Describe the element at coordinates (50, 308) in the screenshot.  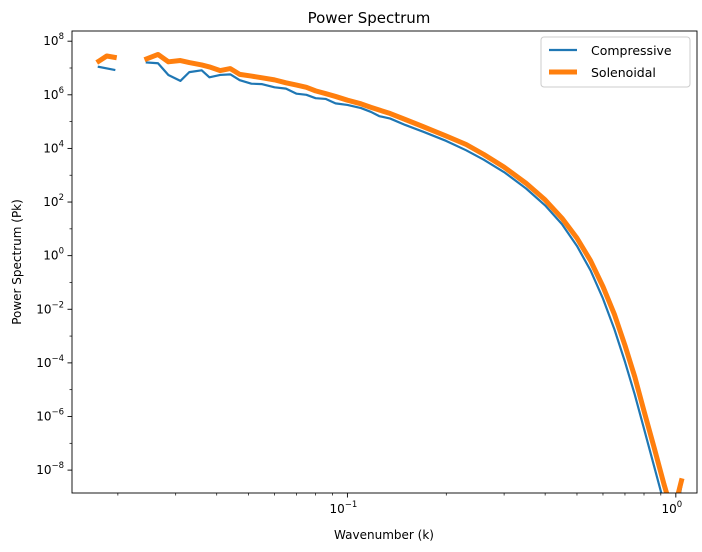
I see `y-tick-label: 10⁻²` at that location.